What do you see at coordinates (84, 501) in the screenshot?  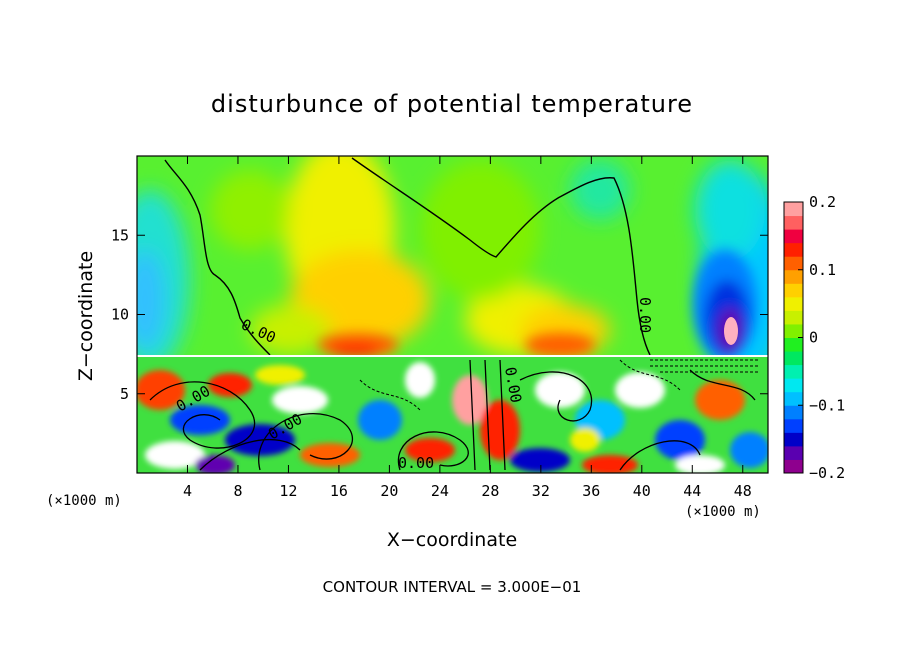 I see `x-unit-label-left: (×1000 m)` at bounding box center [84, 501].